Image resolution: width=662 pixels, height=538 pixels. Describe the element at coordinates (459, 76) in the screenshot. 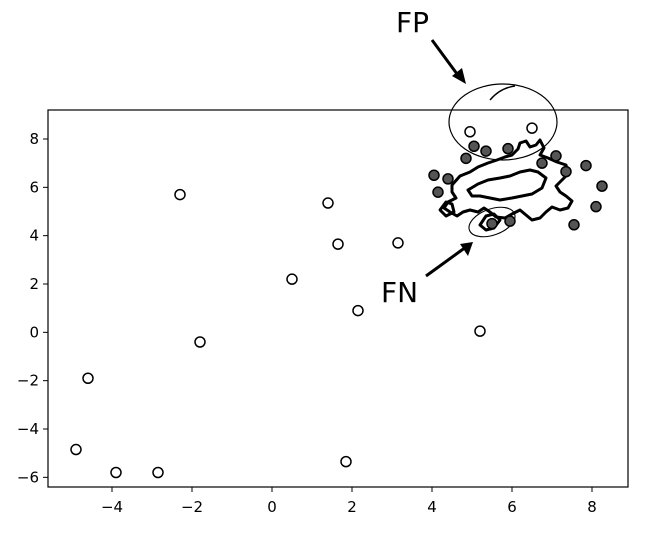

I see `fp-arrow-head` at that location.